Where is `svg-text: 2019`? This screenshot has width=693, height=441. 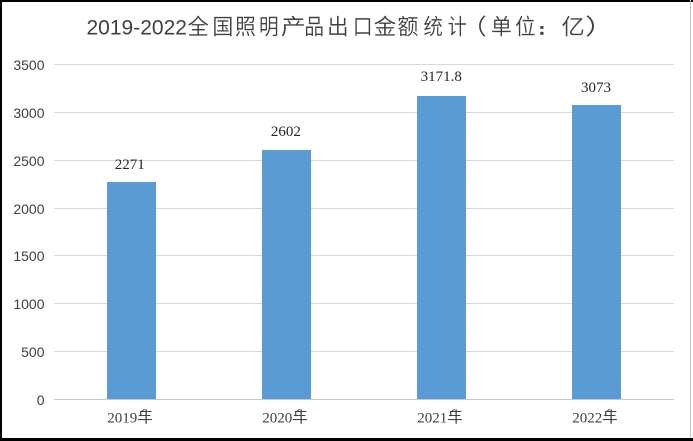
svg-text: 2019 is located at coordinates (122, 419).